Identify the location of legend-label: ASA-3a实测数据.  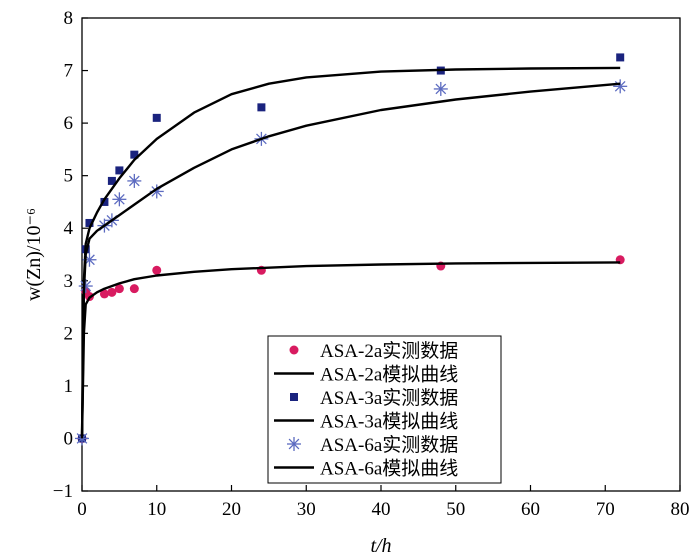
(389, 398).